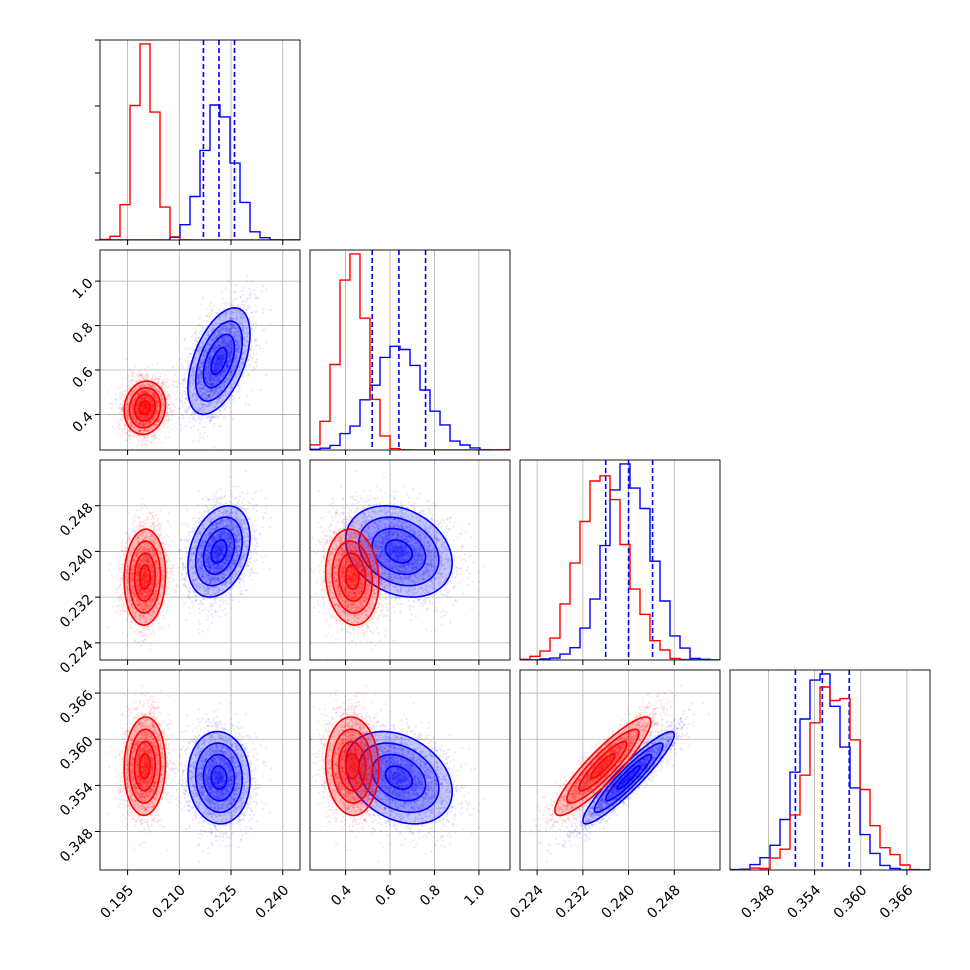 The width and height of the screenshot is (970, 970). Describe the element at coordinates (121, 384) in the screenshot. I see `series_b-point` at that location.